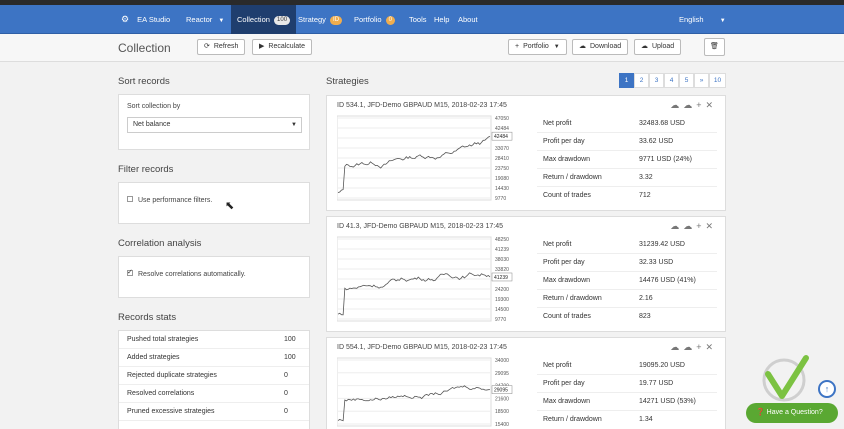 The width and height of the screenshot is (844, 429). I want to click on page-last-button: 10, so click(717, 80).